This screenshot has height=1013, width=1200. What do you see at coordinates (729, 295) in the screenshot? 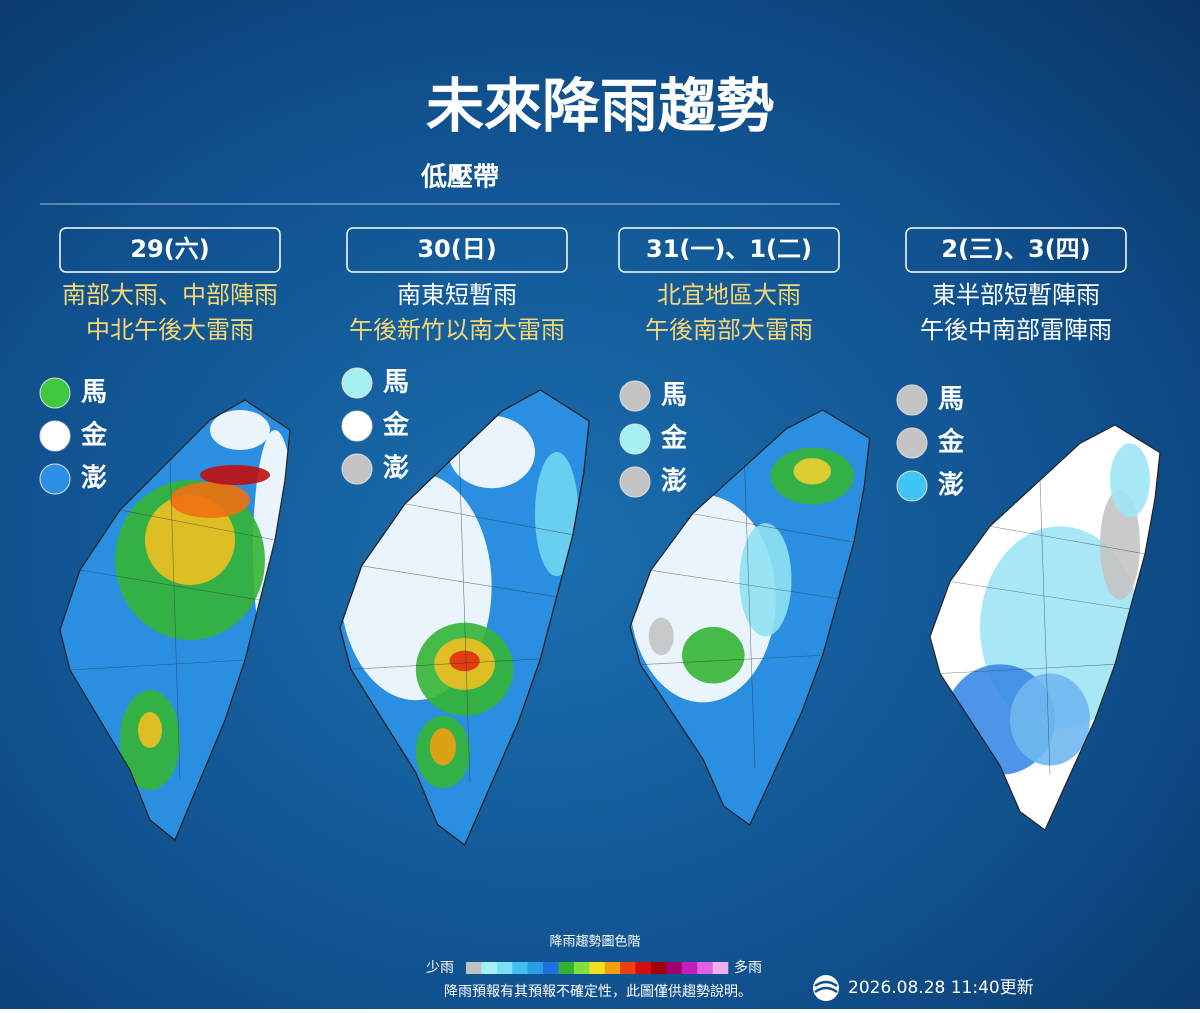
I see `forecast-line: 北宜地區大雨` at bounding box center [729, 295].